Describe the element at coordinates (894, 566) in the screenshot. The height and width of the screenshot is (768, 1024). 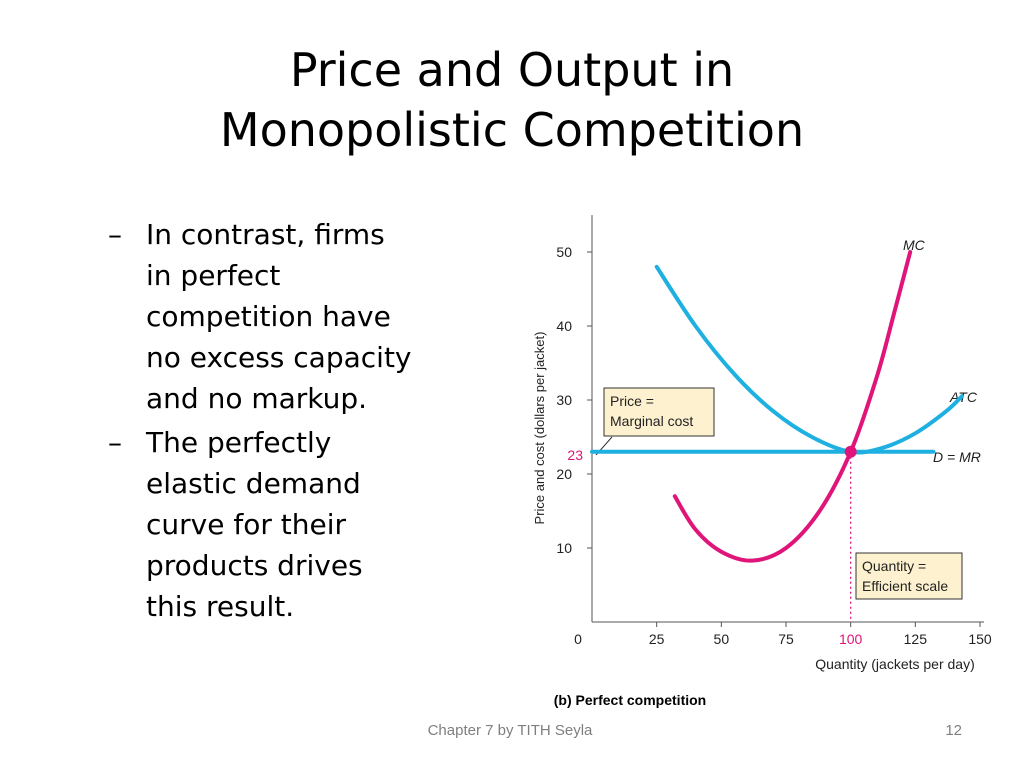
I see `quantity-callout-line-1: Quantity =` at that location.